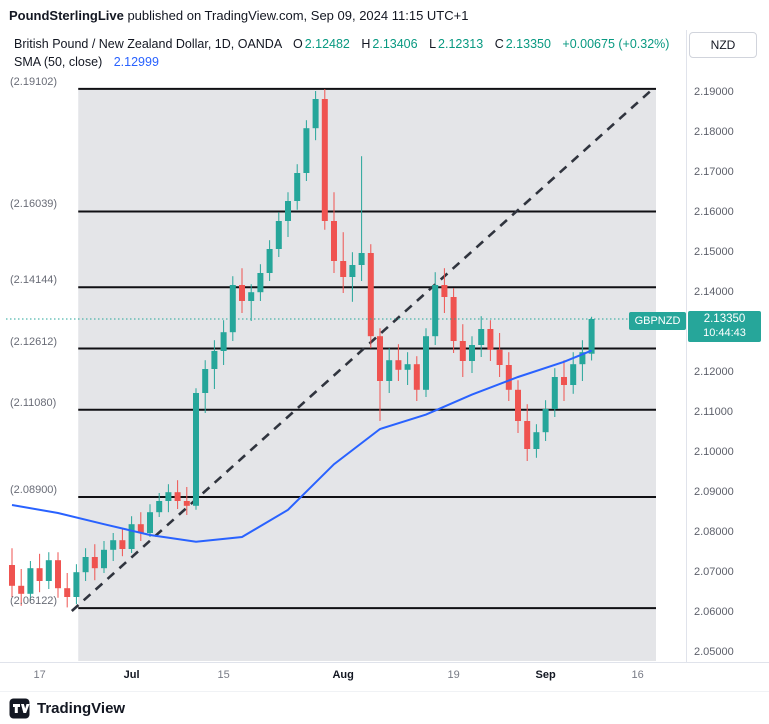  I want to click on symbol-price-flag: GBPNZD, so click(657, 321).